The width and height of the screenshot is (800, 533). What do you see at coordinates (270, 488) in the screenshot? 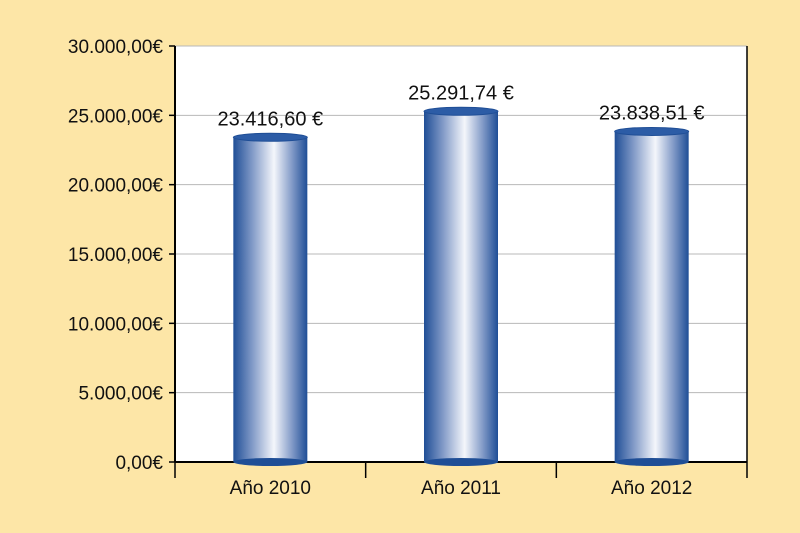
I see `x-tick-label: Año 2010` at bounding box center [270, 488].